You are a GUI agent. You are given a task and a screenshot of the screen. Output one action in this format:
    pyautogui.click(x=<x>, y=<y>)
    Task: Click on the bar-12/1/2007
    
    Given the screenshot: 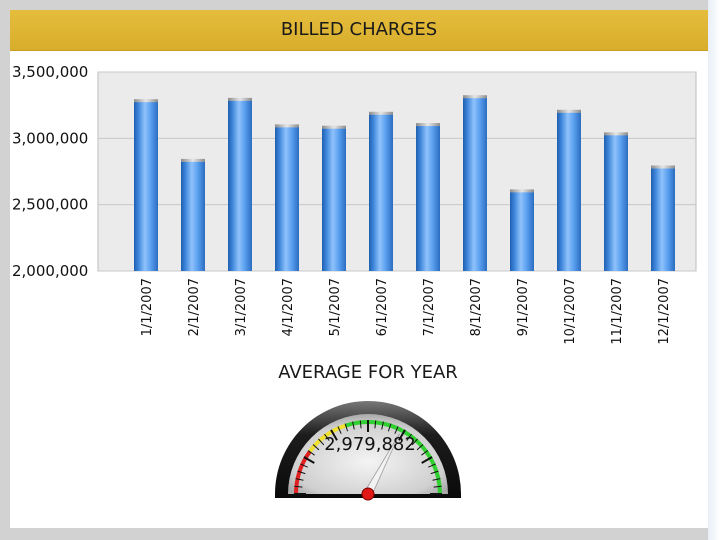 What is the action you would take?
    pyautogui.click(x=663, y=219)
    